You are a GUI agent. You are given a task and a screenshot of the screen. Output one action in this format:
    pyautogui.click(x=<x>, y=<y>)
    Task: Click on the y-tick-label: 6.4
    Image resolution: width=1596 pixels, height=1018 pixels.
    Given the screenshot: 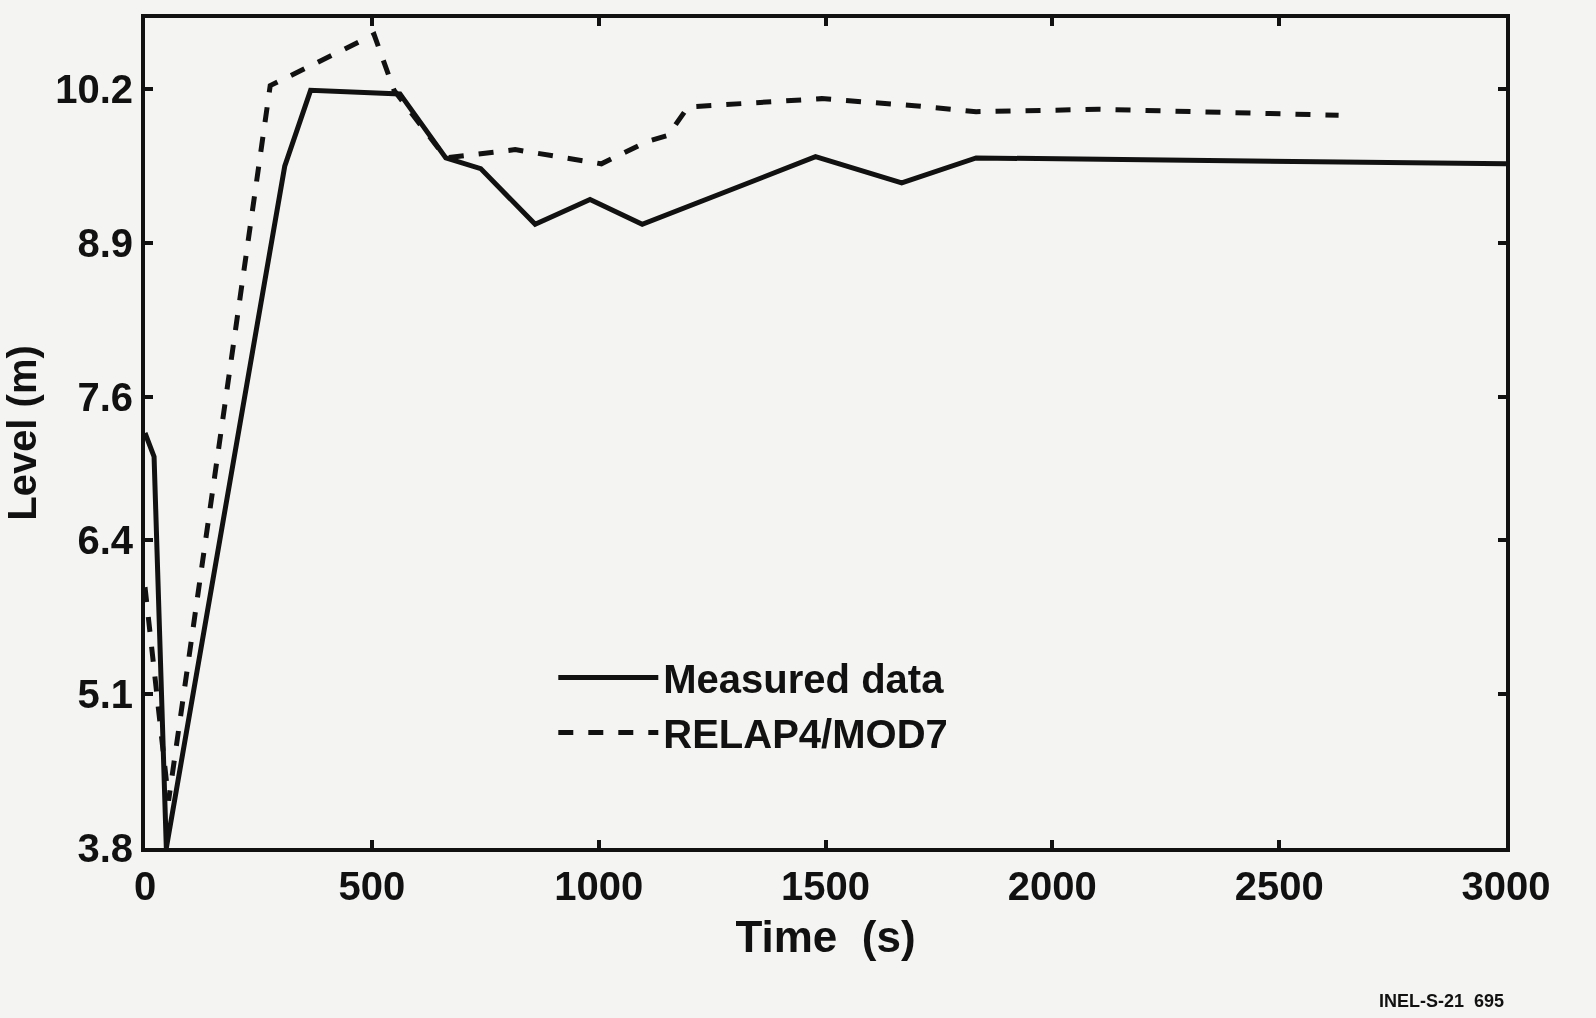 What is the action you would take?
    pyautogui.click(x=105, y=539)
    